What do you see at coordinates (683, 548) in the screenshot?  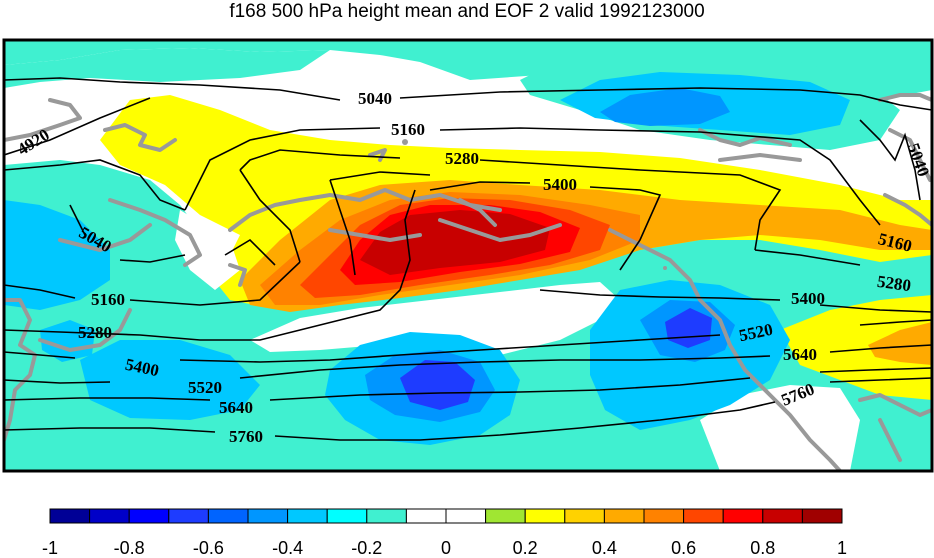 I see `colorbar-tick-label: 0.6` at bounding box center [683, 548].